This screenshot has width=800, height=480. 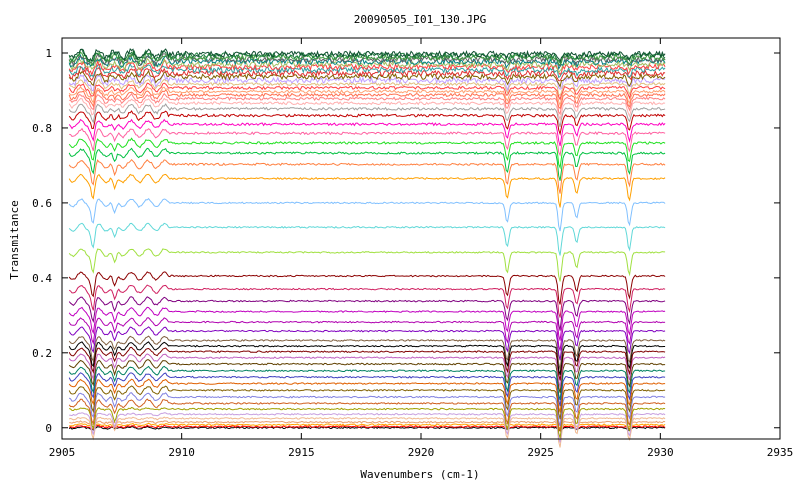 What do you see at coordinates (48, 53) in the screenshot?
I see `y-tick-label: 1` at bounding box center [48, 53].